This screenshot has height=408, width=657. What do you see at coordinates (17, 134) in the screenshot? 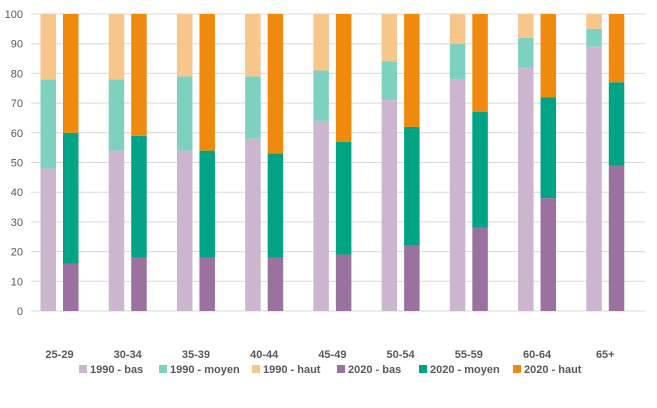
I see `y-tick-label: 60` at bounding box center [17, 134].